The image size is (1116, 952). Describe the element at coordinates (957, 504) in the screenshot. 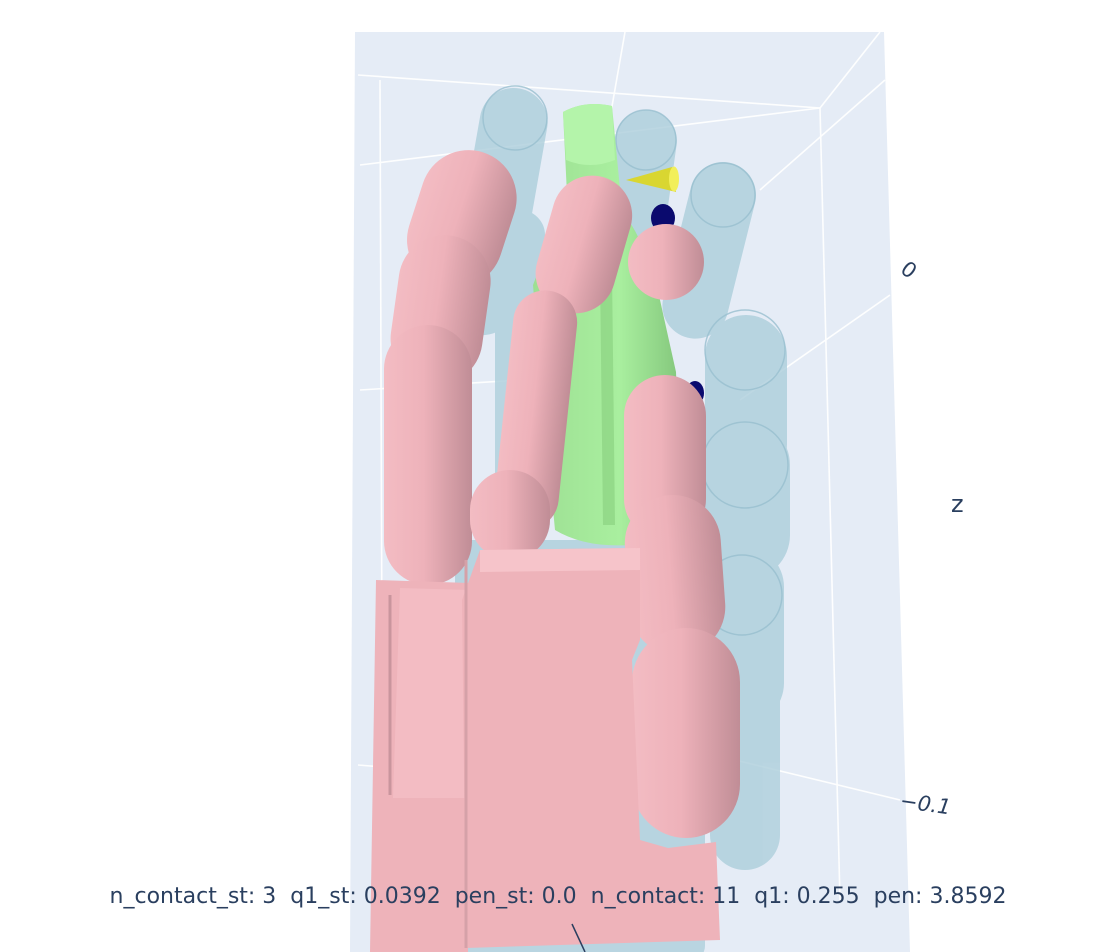

I see `z-axis-title: z` at that location.